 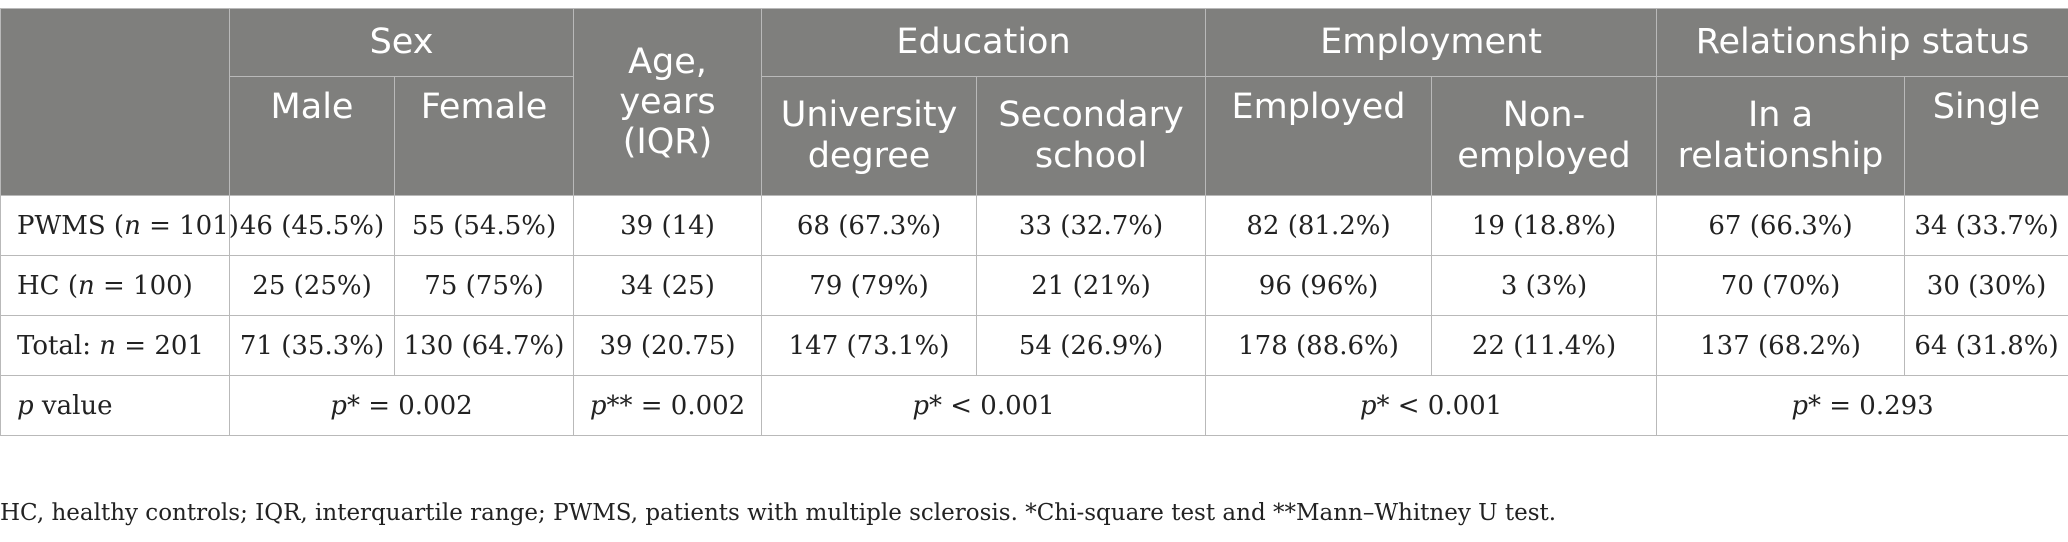 I want to click on subheader-in-a-relationship: In a relationship, so click(x=1781, y=136).